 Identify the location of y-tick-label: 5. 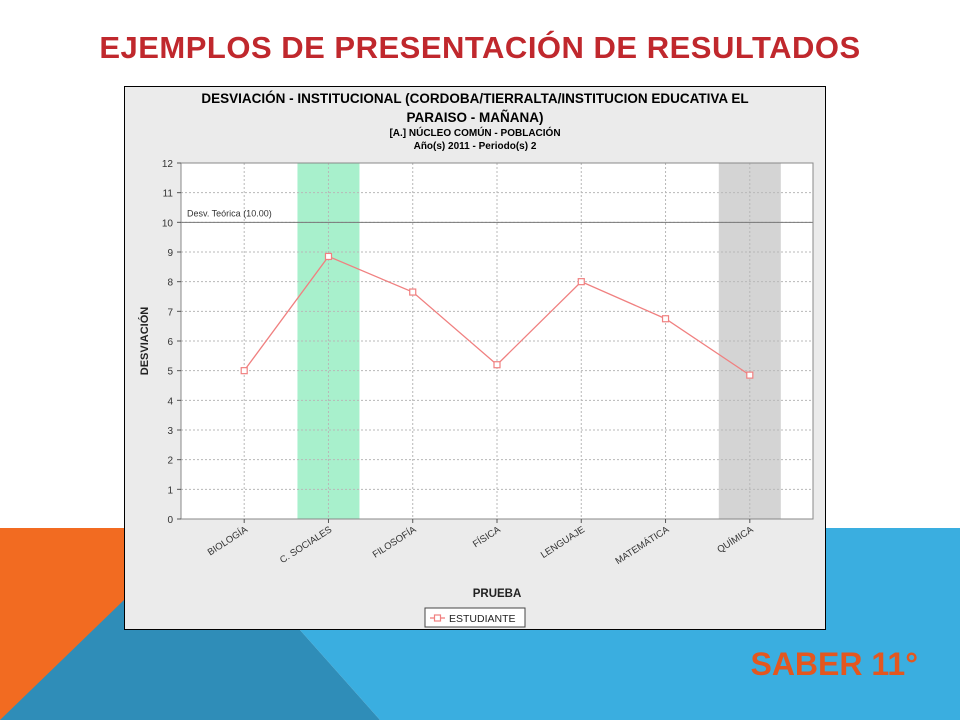
(170, 372).